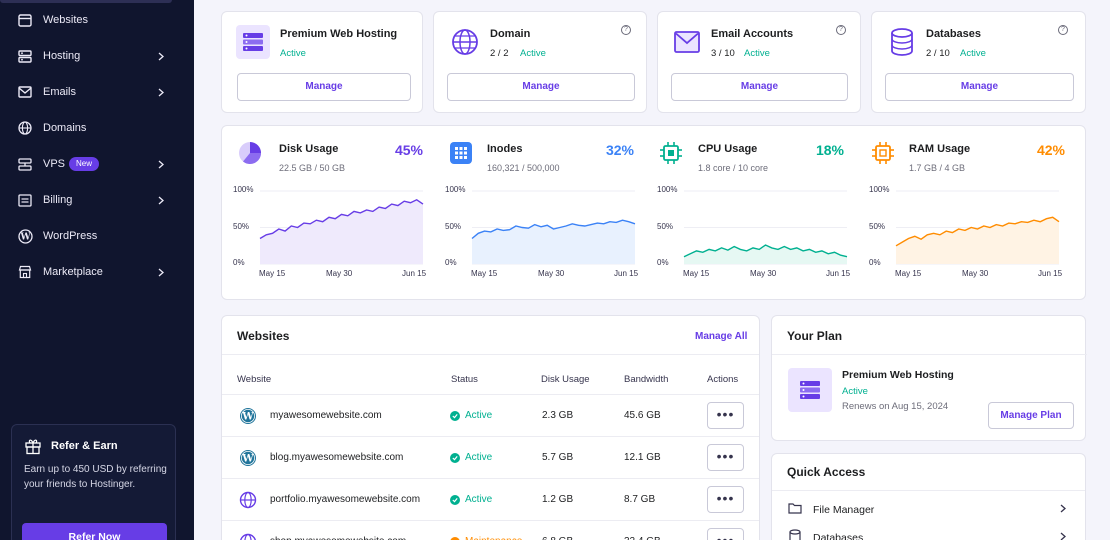 This screenshot has height=540, width=1110. What do you see at coordinates (312, 168) in the screenshot?
I see `usage-detail: 22.5 GB / 50 GB` at bounding box center [312, 168].